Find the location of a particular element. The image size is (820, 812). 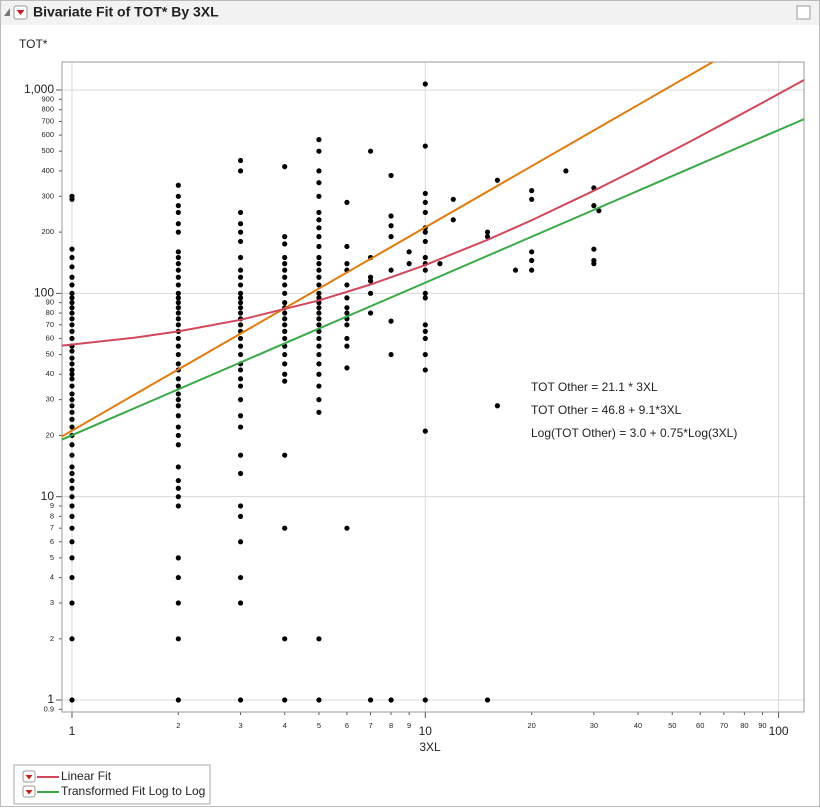

x-tick-label: 10 is located at coordinates (426, 731).